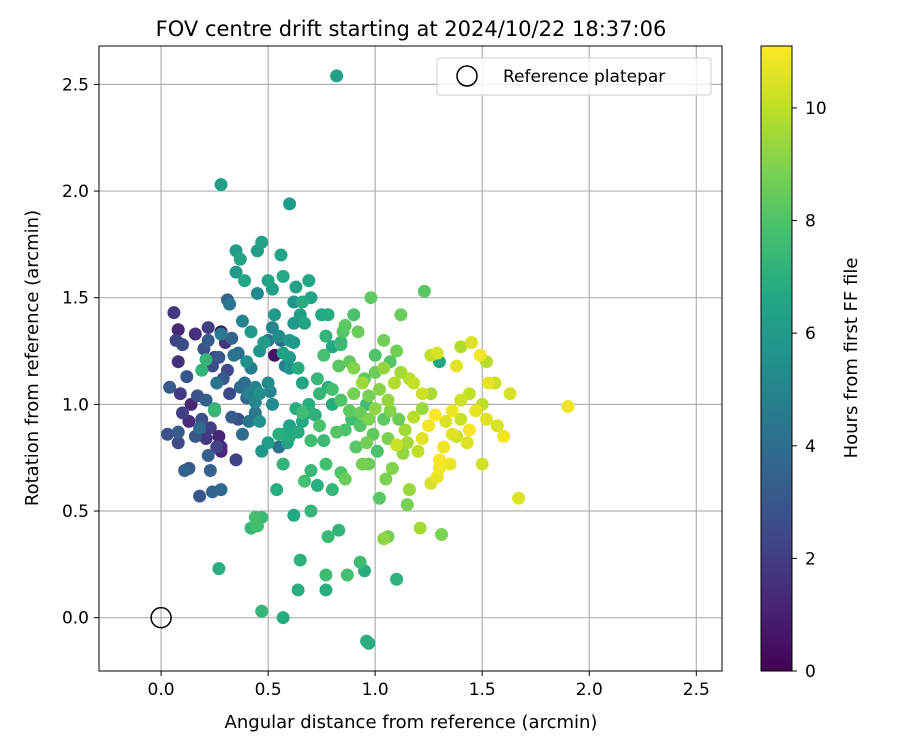 The width and height of the screenshot is (900, 750). I want to click on y-tick-label: 1.5, so click(75, 299).